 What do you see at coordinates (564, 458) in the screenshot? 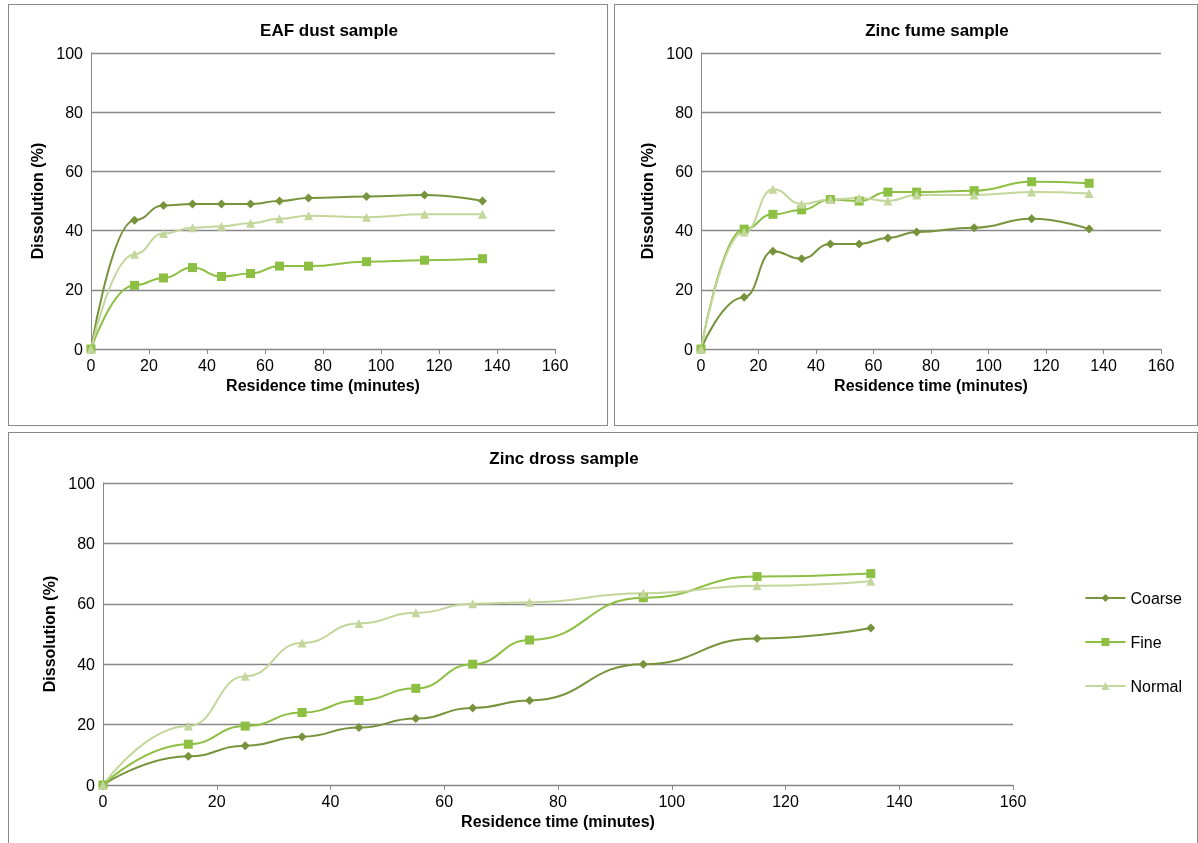
I see `chart-title: Zinc dross sample` at bounding box center [564, 458].